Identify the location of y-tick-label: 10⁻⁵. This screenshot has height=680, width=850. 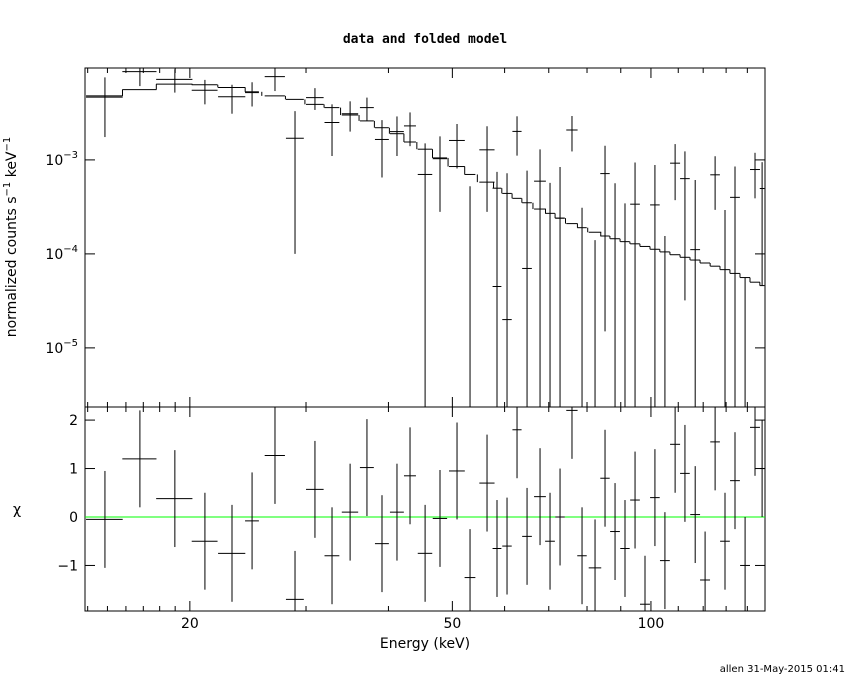
(61, 347).